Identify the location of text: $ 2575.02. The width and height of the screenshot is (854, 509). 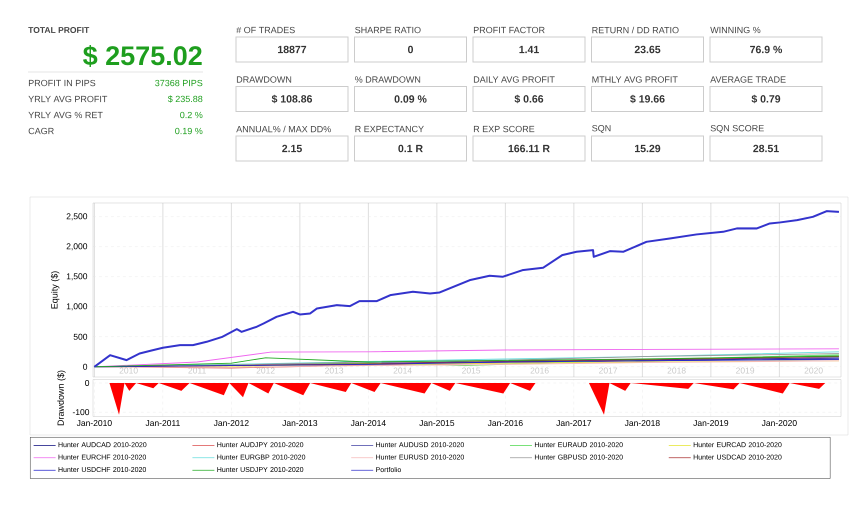
(142, 56).